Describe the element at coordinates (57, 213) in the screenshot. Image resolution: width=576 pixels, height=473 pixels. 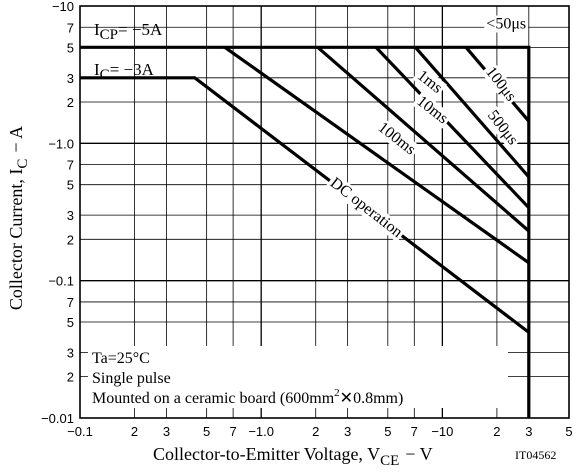
I see `y-tick-labels: −10 7 5 3 2 −1.0 7 5 3 2 −0.1 7 5 3 2 −0.01` at that location.